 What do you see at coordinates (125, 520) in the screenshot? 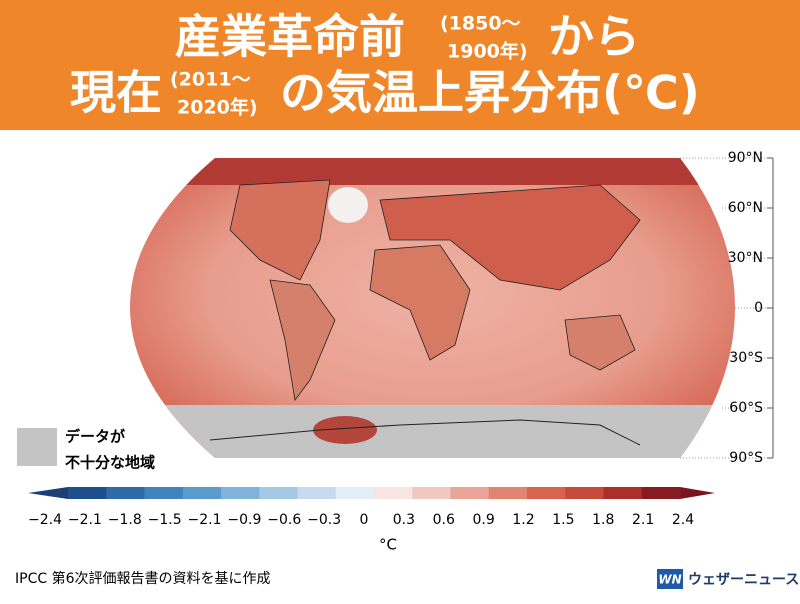
I see `colorbar-tick-label: −1.8` at bounding box center [125, 520].